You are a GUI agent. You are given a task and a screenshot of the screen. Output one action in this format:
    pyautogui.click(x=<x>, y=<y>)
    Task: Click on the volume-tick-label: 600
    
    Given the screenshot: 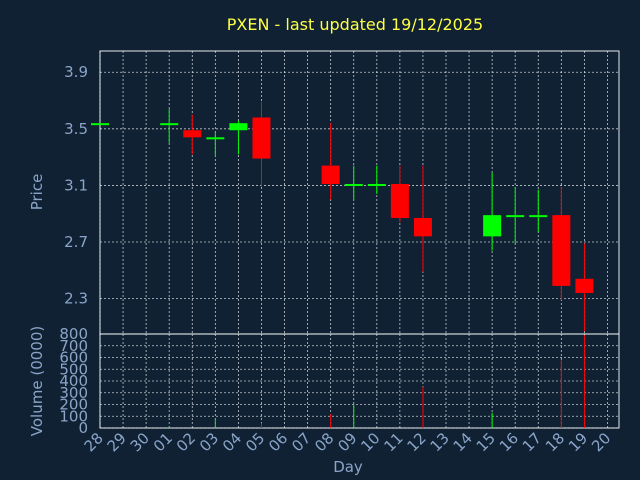 What is the action you would take?
    pyautogui.click(x=73, y=358)
    